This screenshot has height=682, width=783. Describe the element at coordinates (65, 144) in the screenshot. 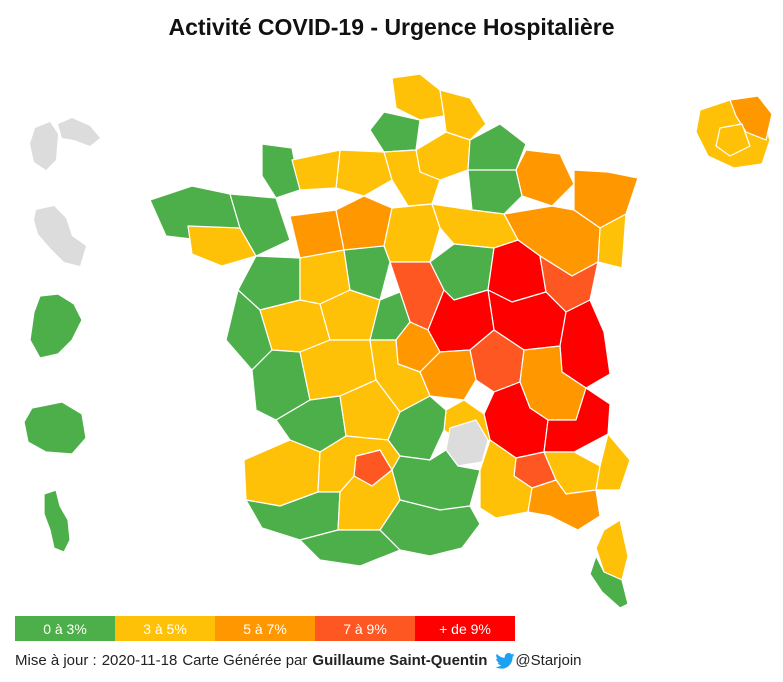

I see `overseas-guadeloupe` at that location.